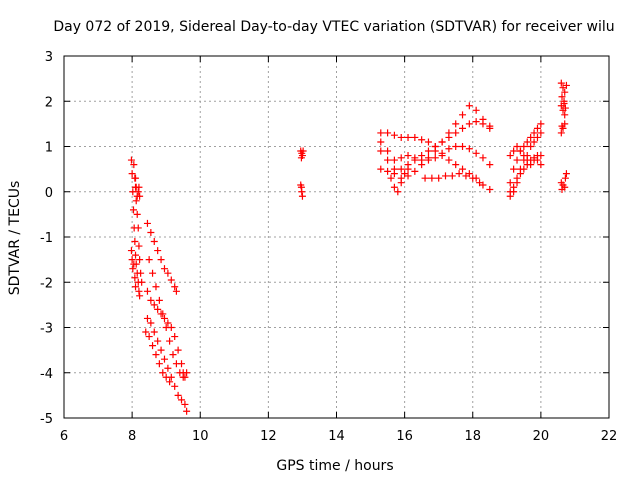 The height and width of the screenshot is (480, 640). Describe the element at coordinates (49, 148) in the screenshot. I see `y-tick-label: 1` at that location.